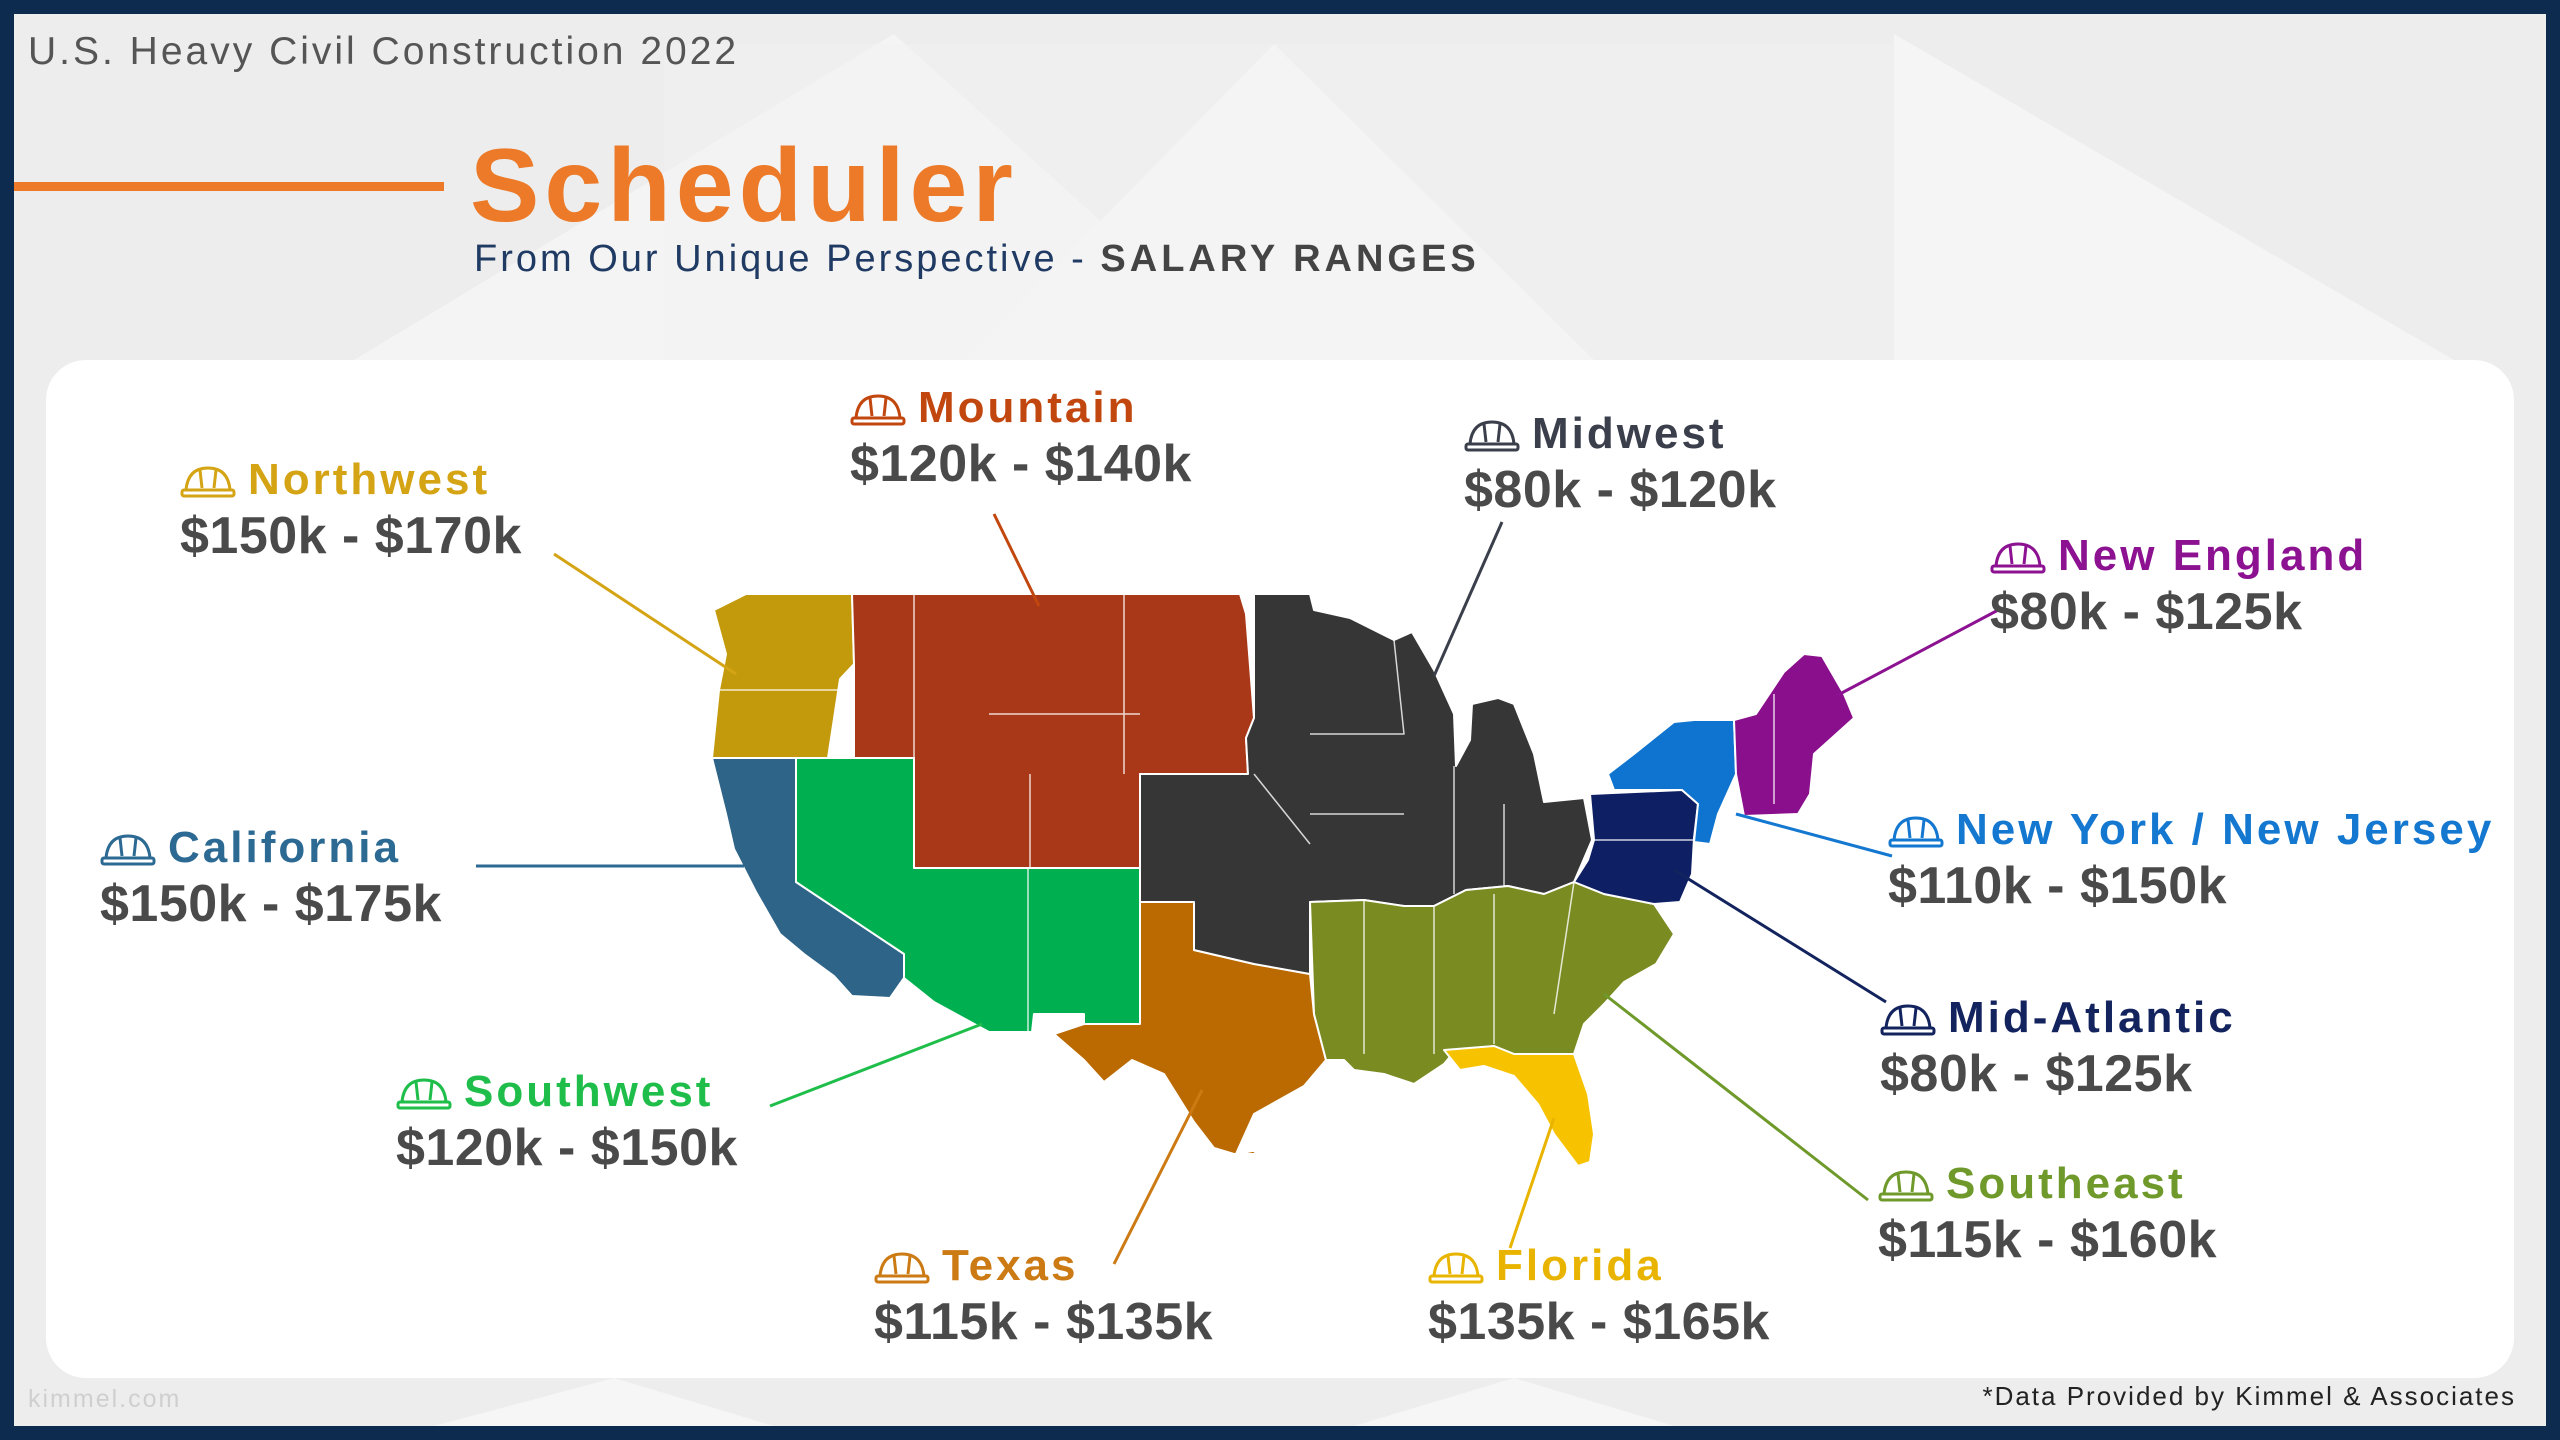 The image size is (2560, 1440). What do you see at coordinates (1599, 1322) in the screenshot?
I see `region-salary: $135k - $165k` at bounding box center [1599, 1322].